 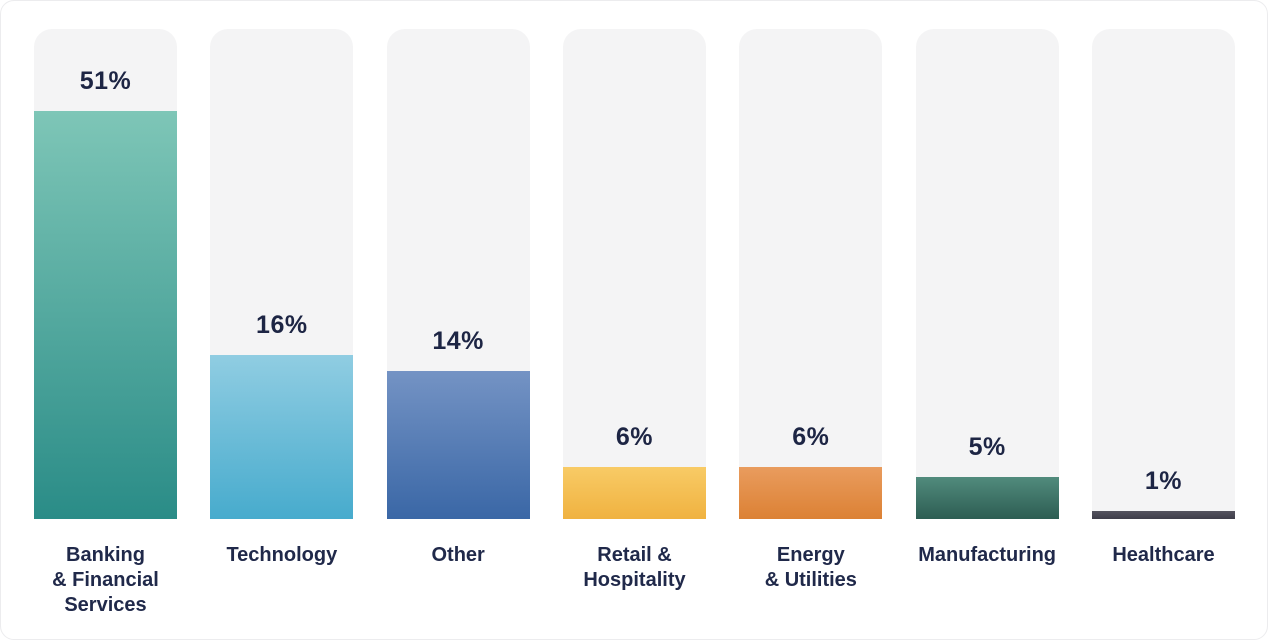 I want to click on value-label: 1%, so click(x=1163, y=481).